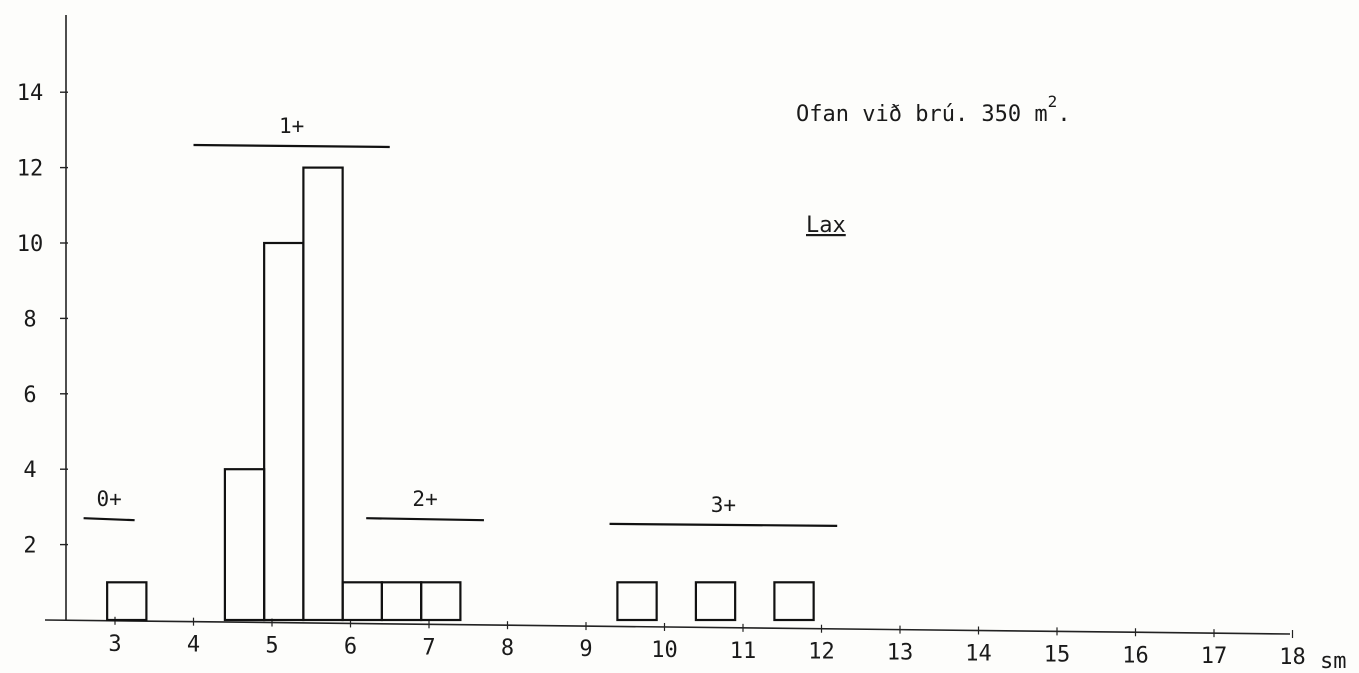  What do you see at coordinates (424, 499) in the screenshot?
I see `age-group-label: 2+` at bounding box center [424, 499].